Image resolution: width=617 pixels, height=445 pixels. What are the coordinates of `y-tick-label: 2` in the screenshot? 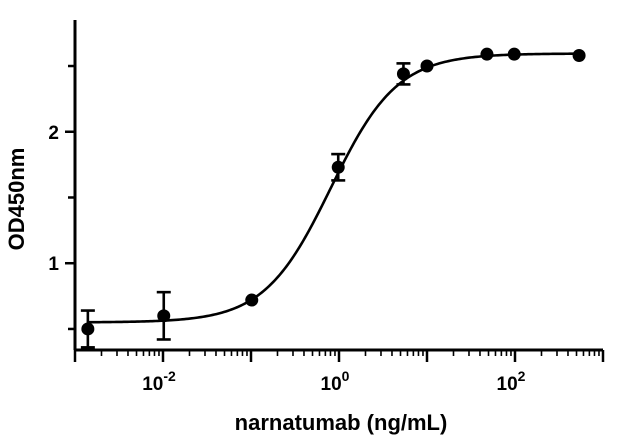 It's located at (53, 133).